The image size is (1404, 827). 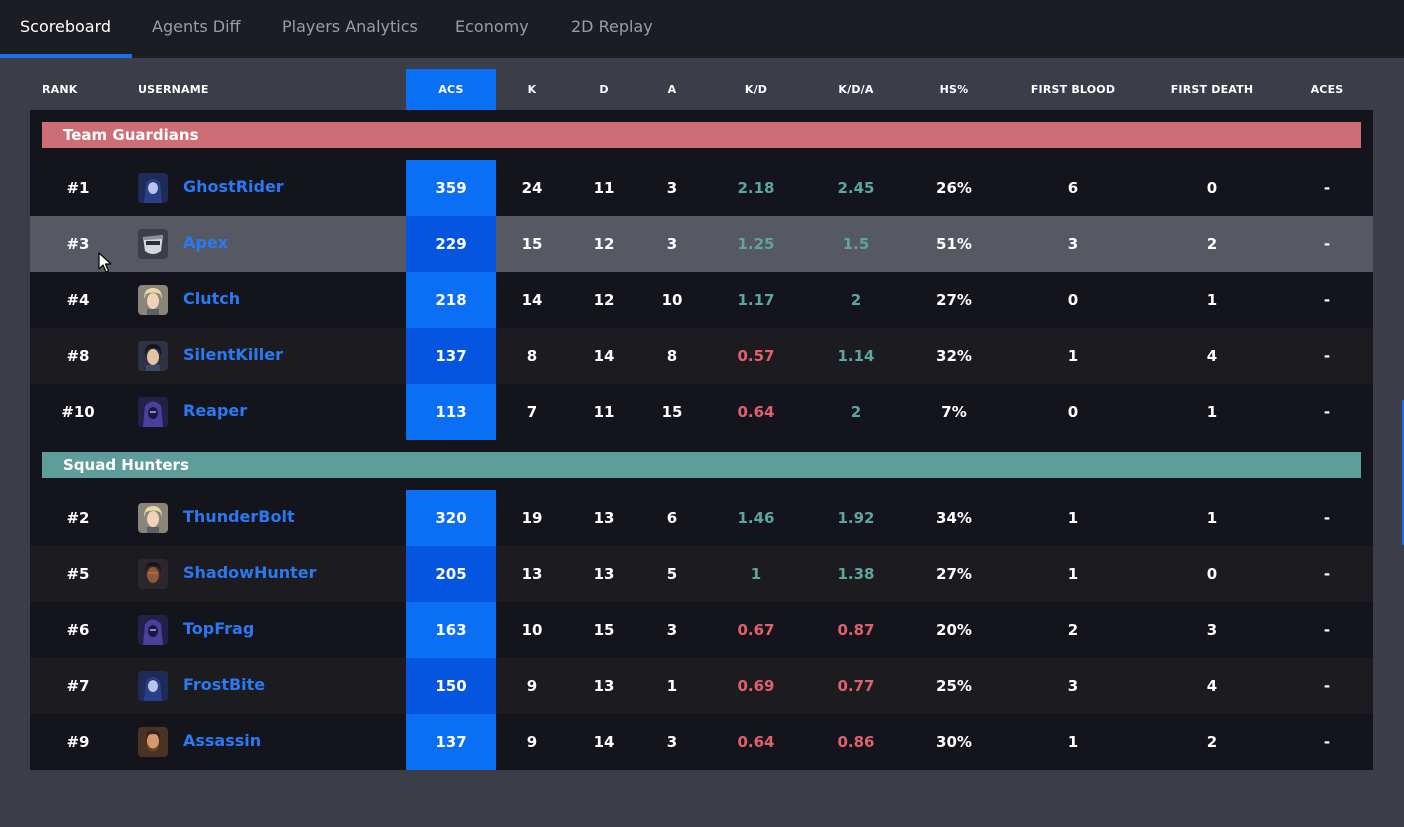 I want to click on stat-kd: 1.46, so click(x=756, y=518).